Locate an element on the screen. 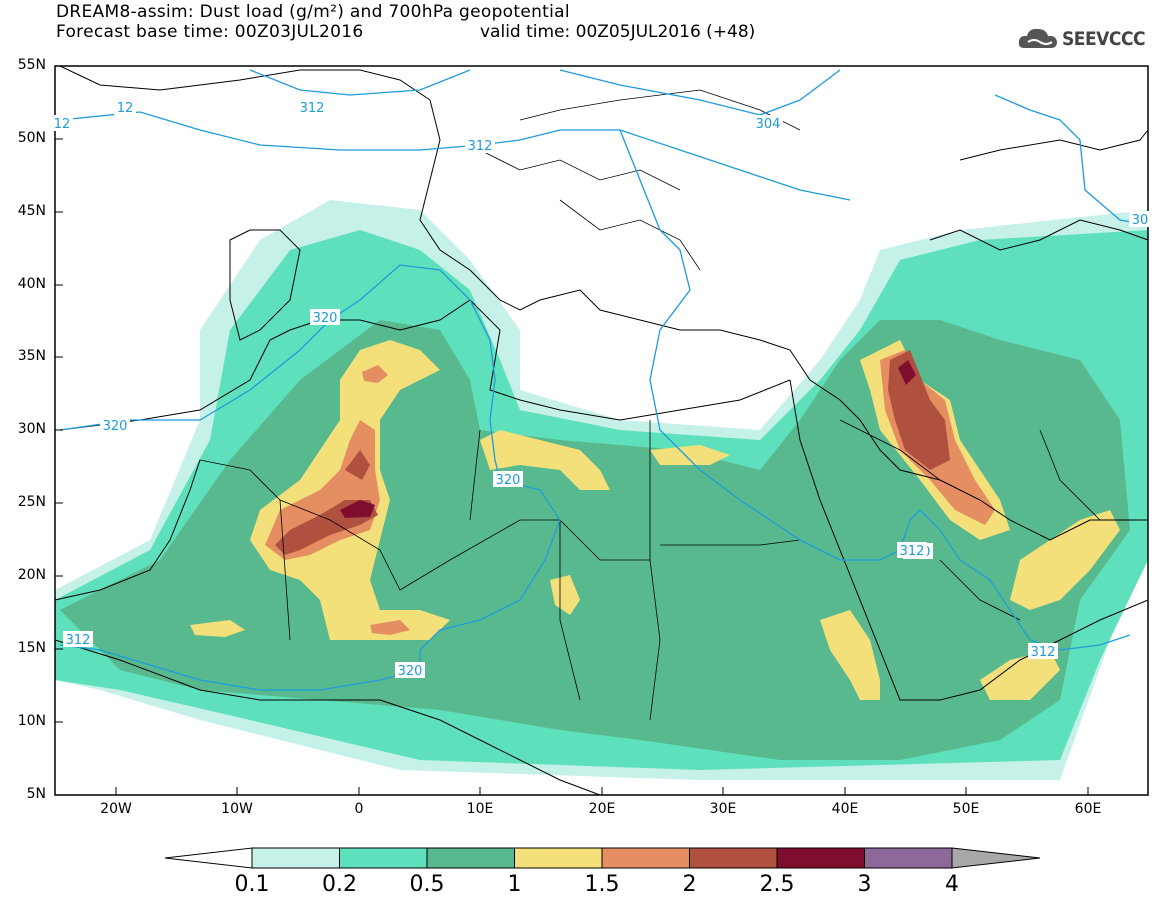  dust-region-1g is located at coordinates (690, 455).